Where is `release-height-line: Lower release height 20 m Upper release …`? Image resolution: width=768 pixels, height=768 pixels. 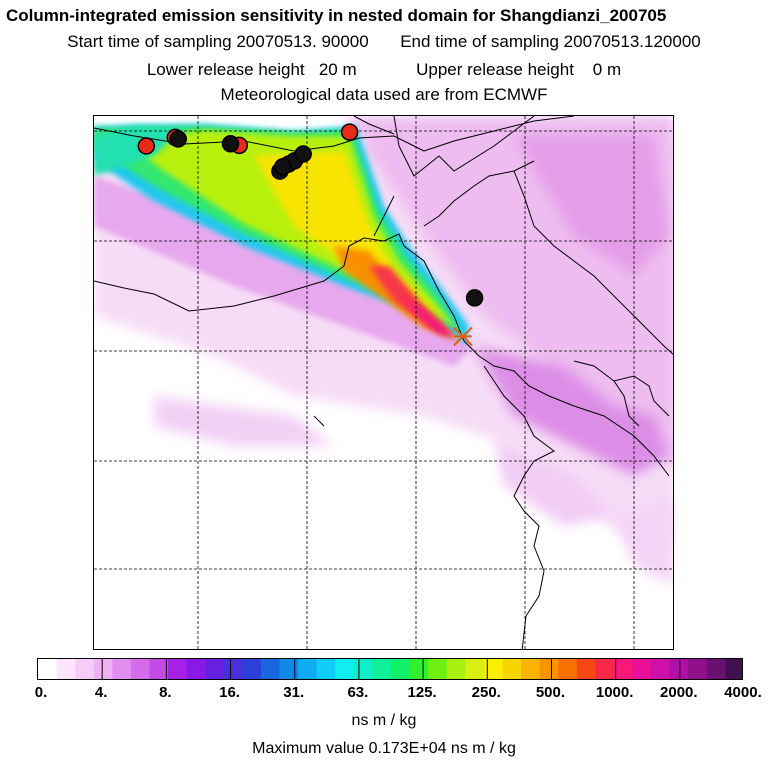 release-height-line: Lower release height 20 m Upper release … is located at coordinates (384, 70).